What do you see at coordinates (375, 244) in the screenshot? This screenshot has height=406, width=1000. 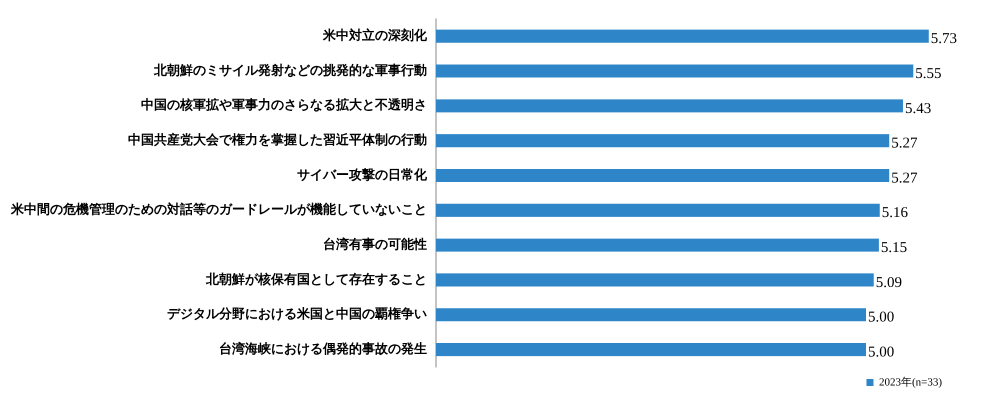 I see `y-tick-label: 台湾有事の可能性` at bounding box center [375, 244].